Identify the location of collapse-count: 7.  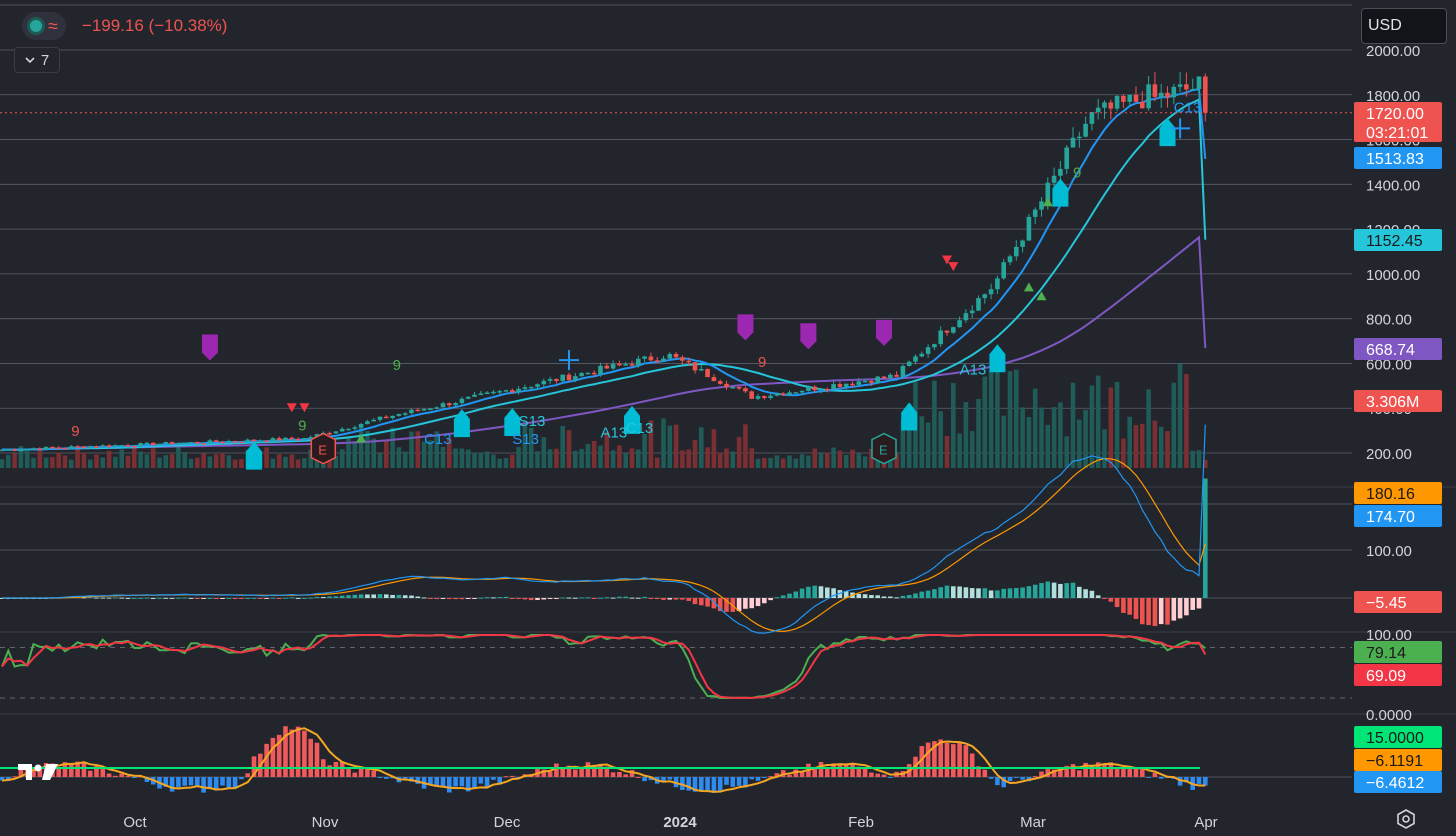
(45, 60).